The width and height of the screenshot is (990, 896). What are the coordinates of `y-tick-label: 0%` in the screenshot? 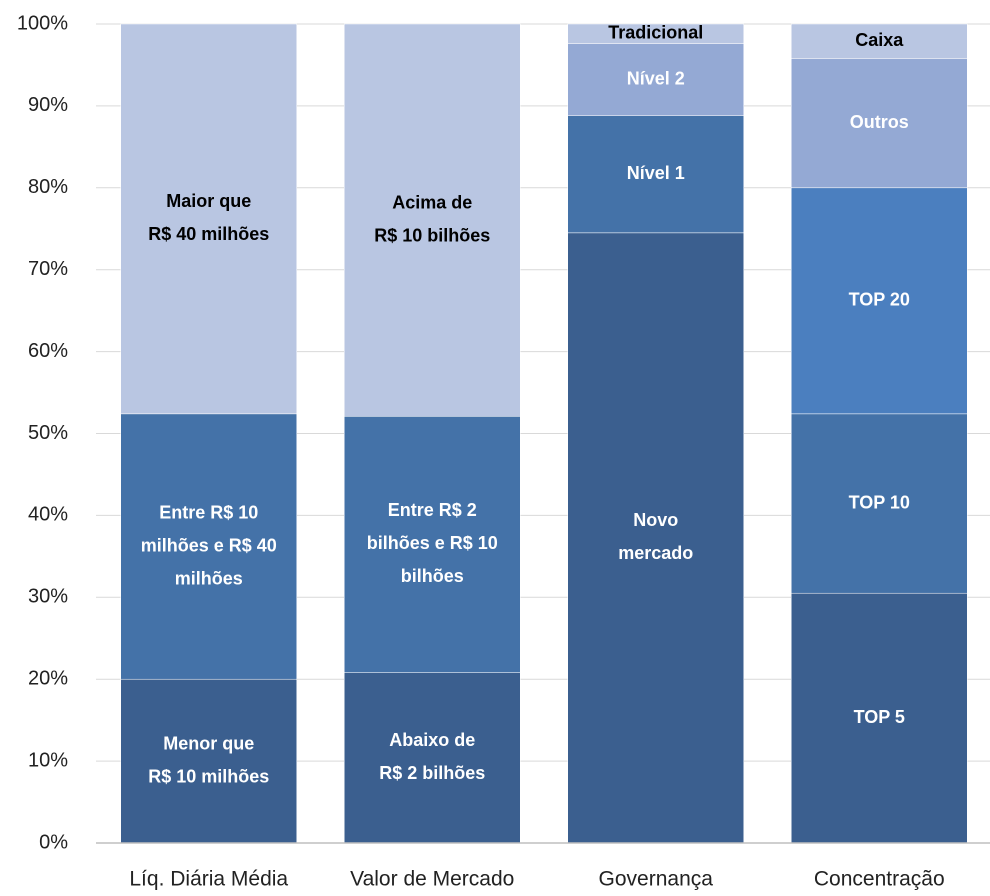 It's located at (53, 842).